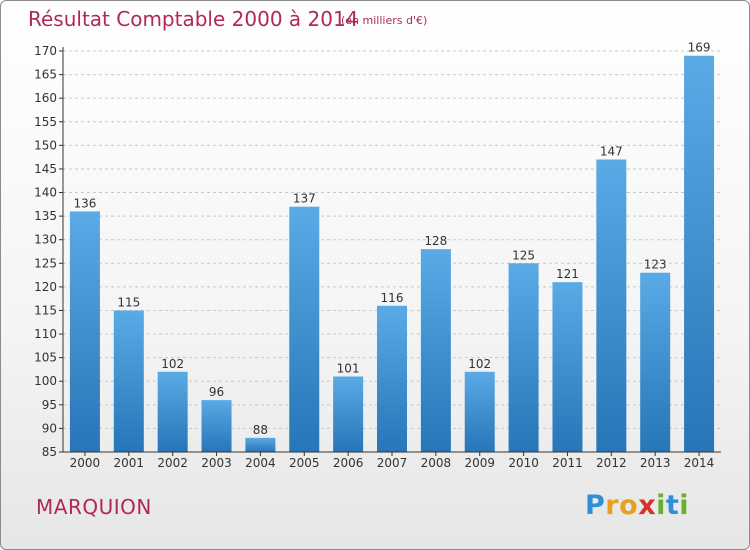  What do you see at coordinates (392, 298) in the screenshot?
I see `bar-value-label: 116` at bounding box center [392, 298].